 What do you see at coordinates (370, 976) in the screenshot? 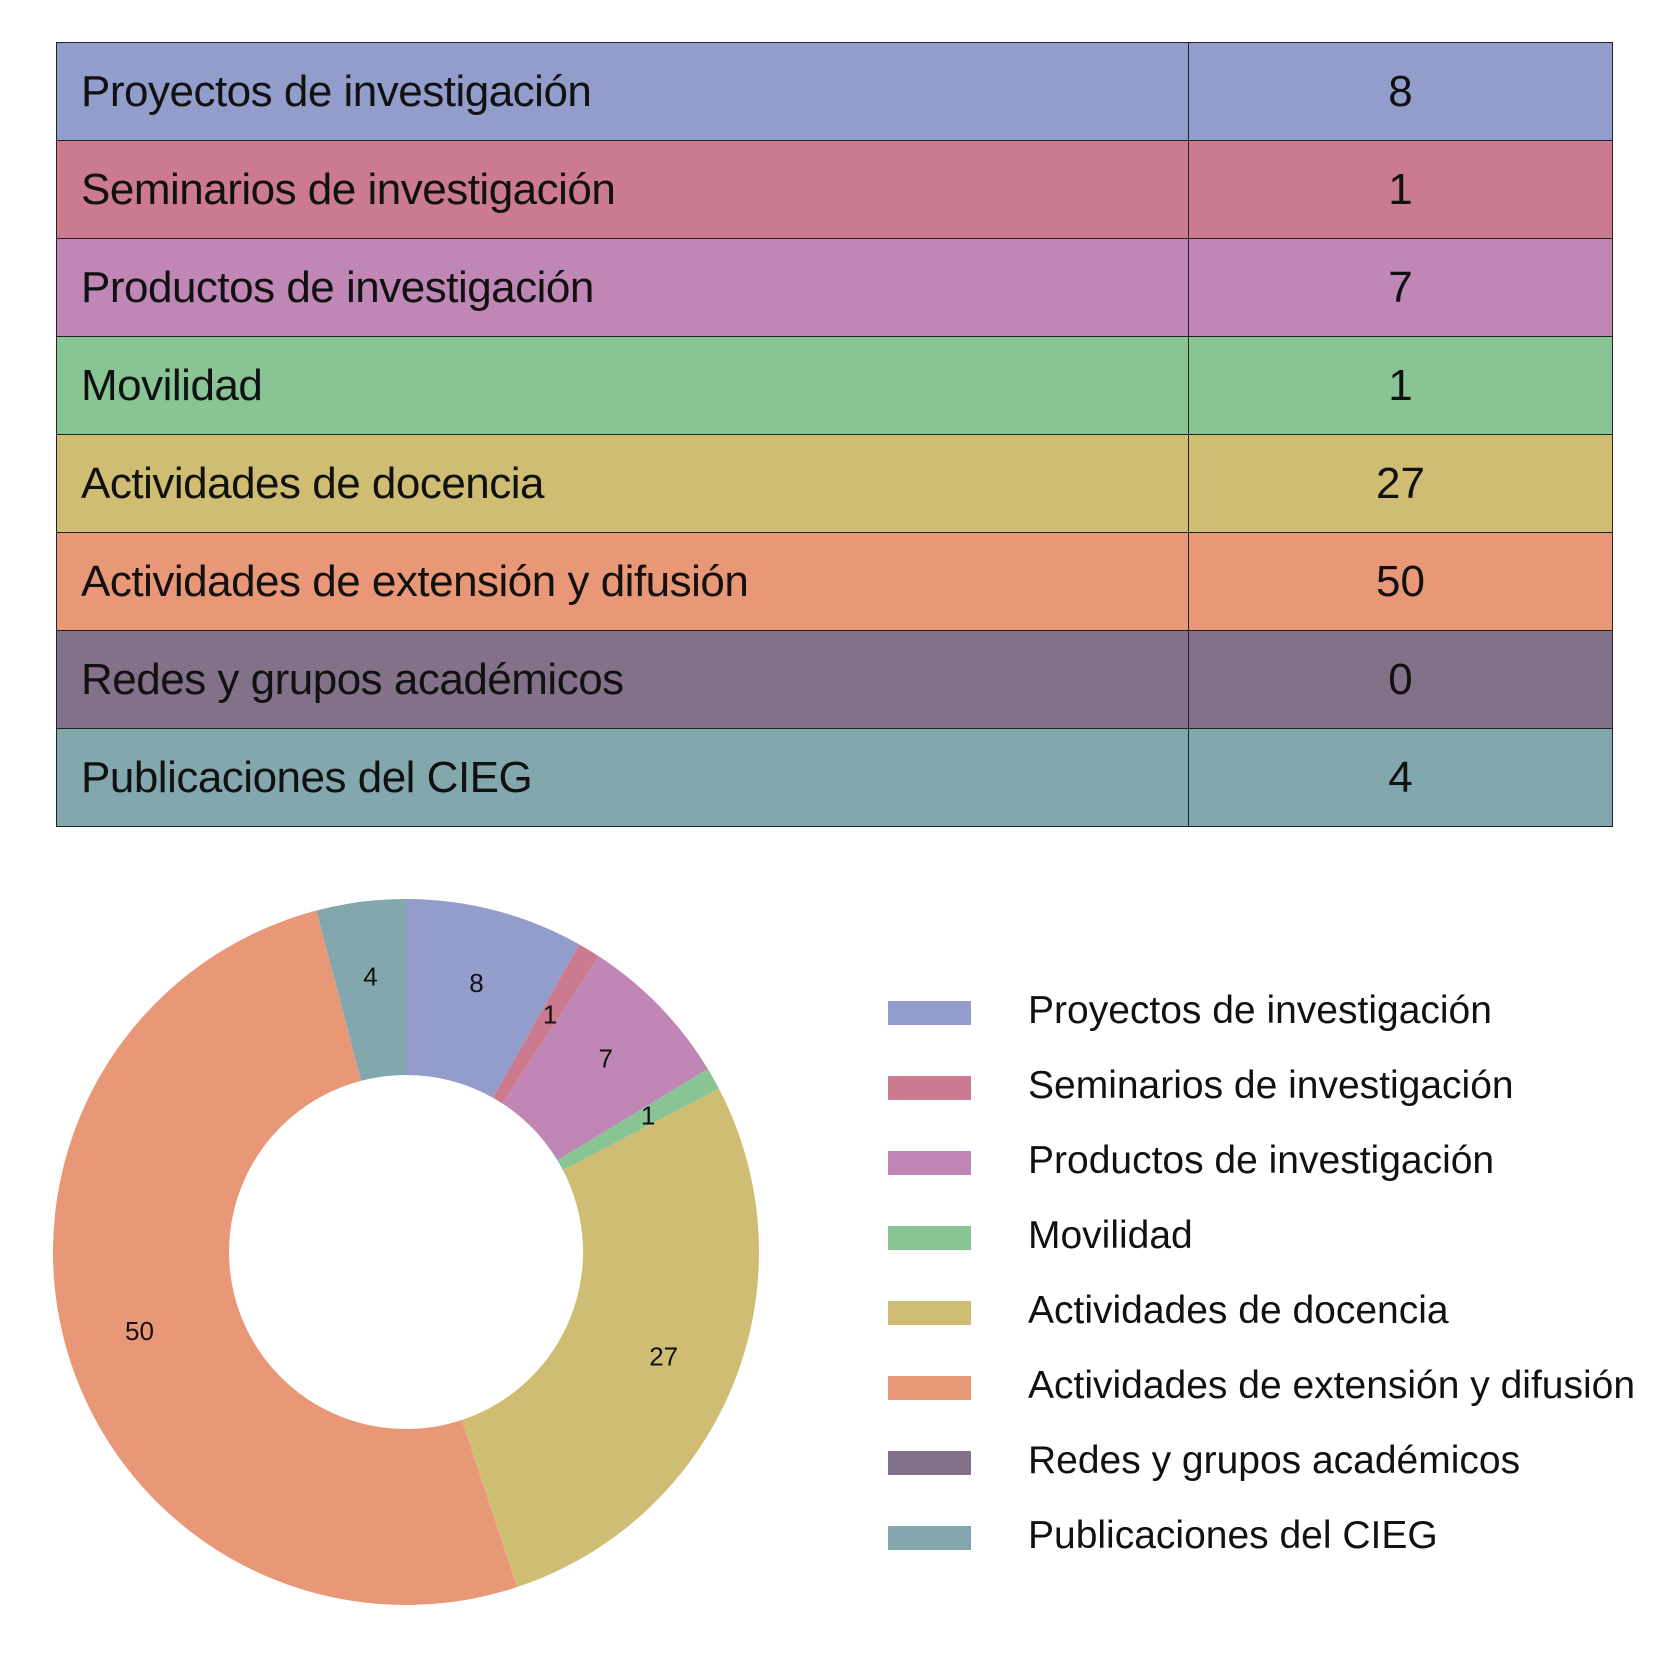
I see `donut-data-label: 4` at bounding box center [370, 976].